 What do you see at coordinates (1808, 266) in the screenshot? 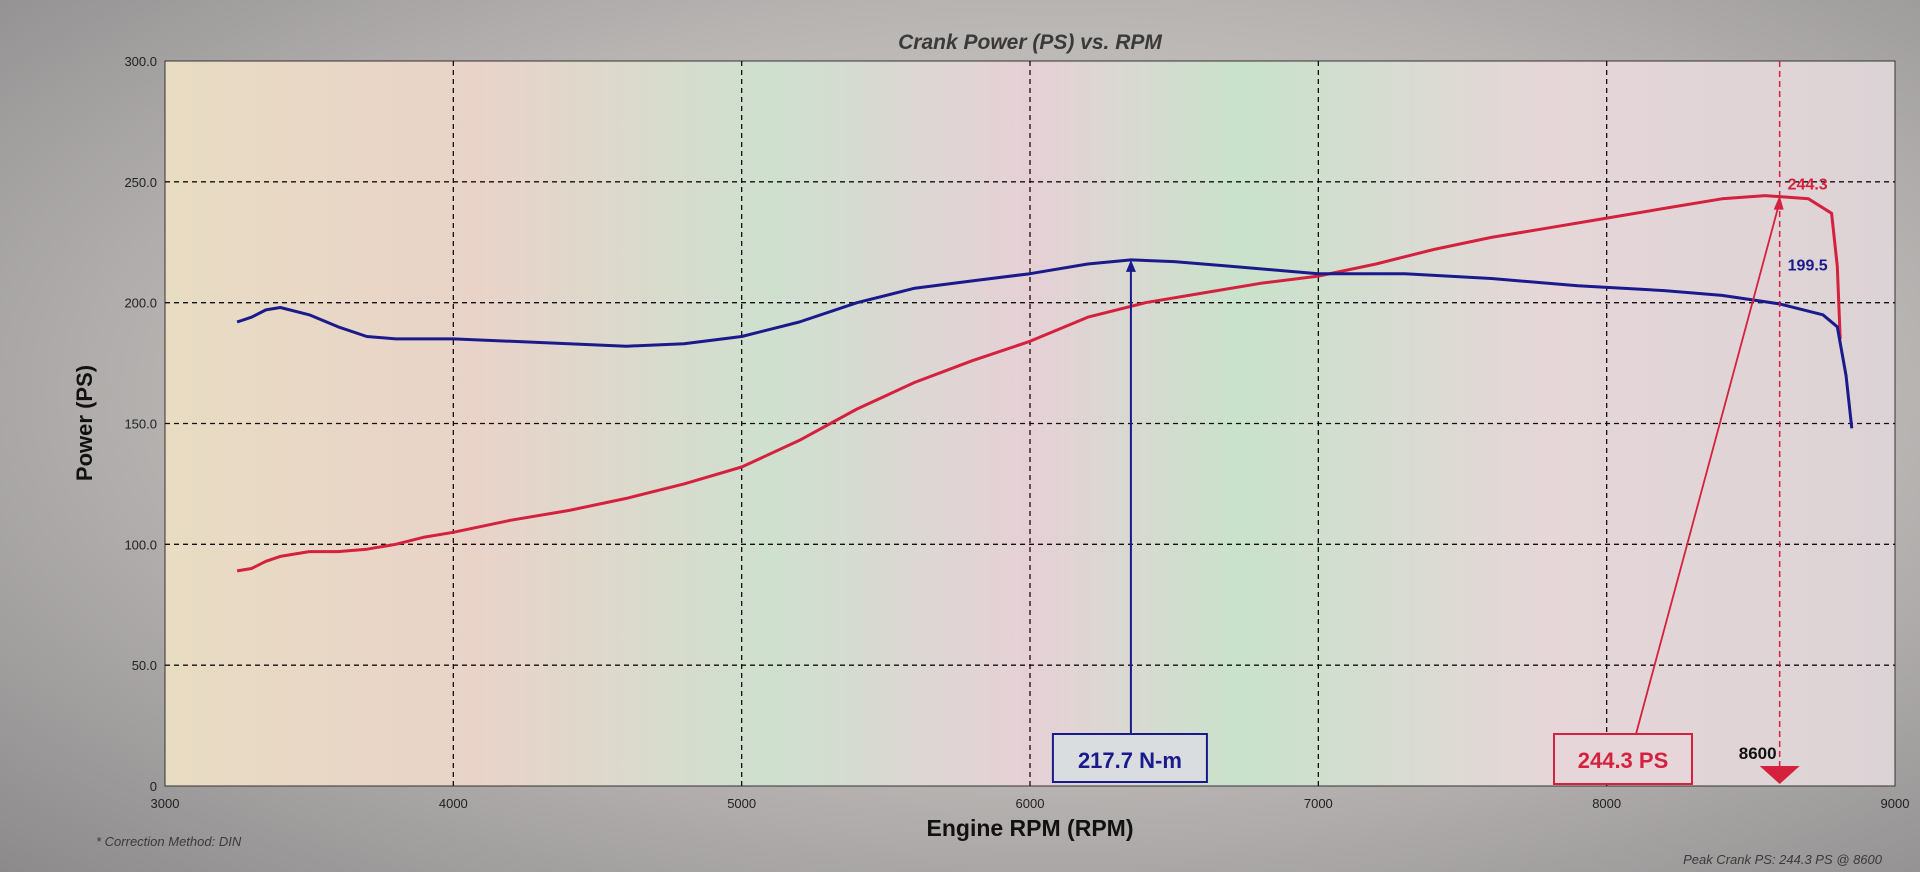
I see `series-2-end-label: 199.5` at bounding box center [1808, 266].